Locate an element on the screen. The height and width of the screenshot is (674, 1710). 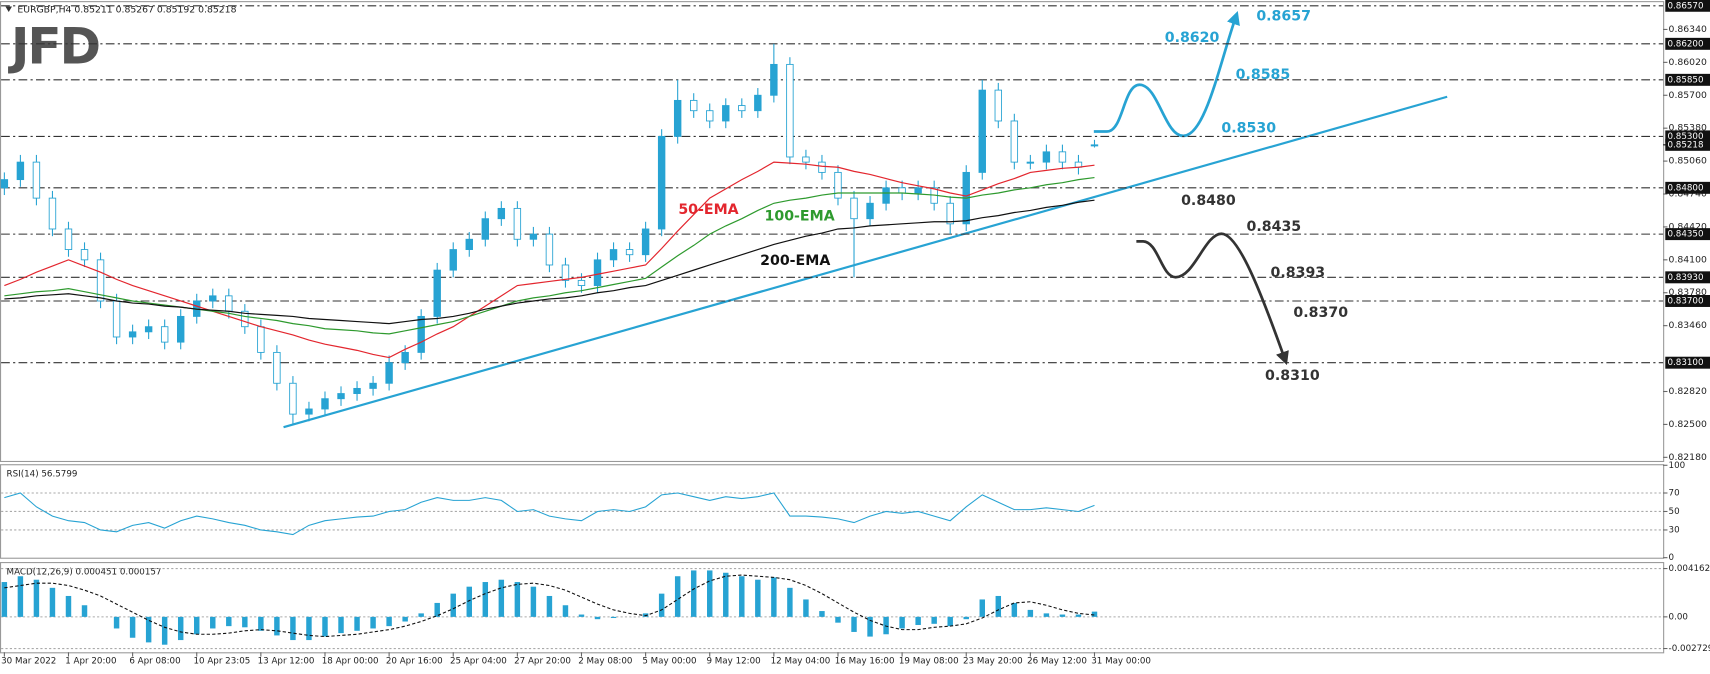
menu-arrow is located at coordinates (8, 9).